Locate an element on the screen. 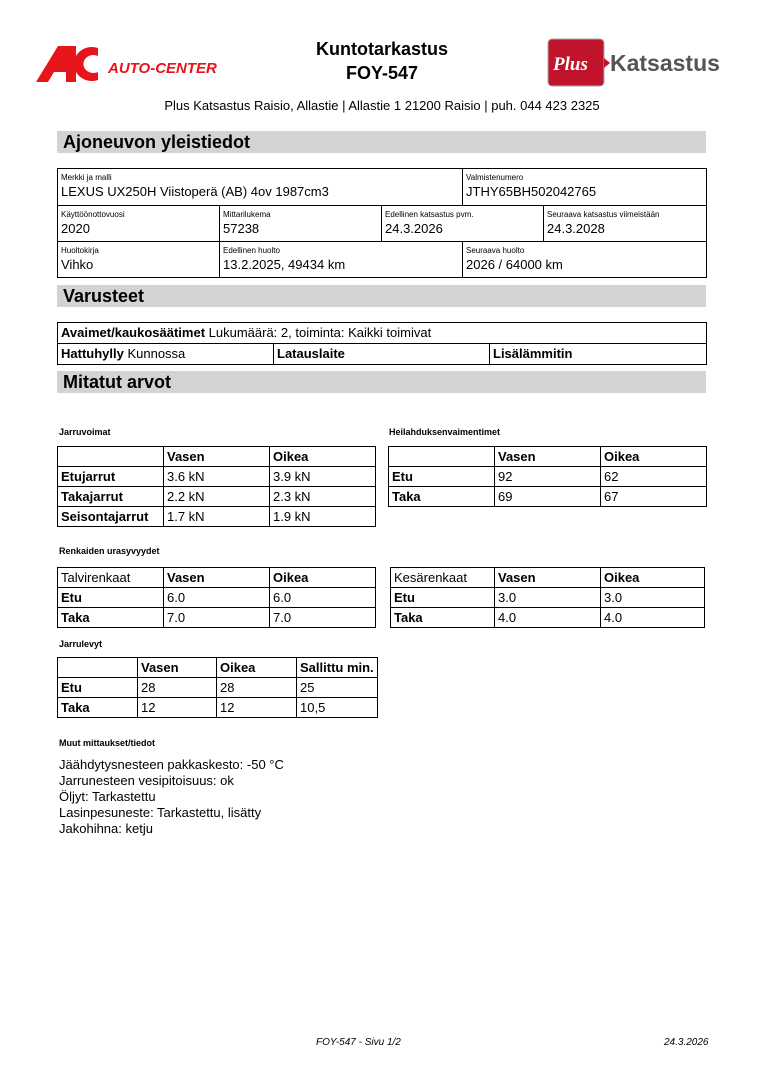  field-value: 57238 is located at coordinates (241, 228).